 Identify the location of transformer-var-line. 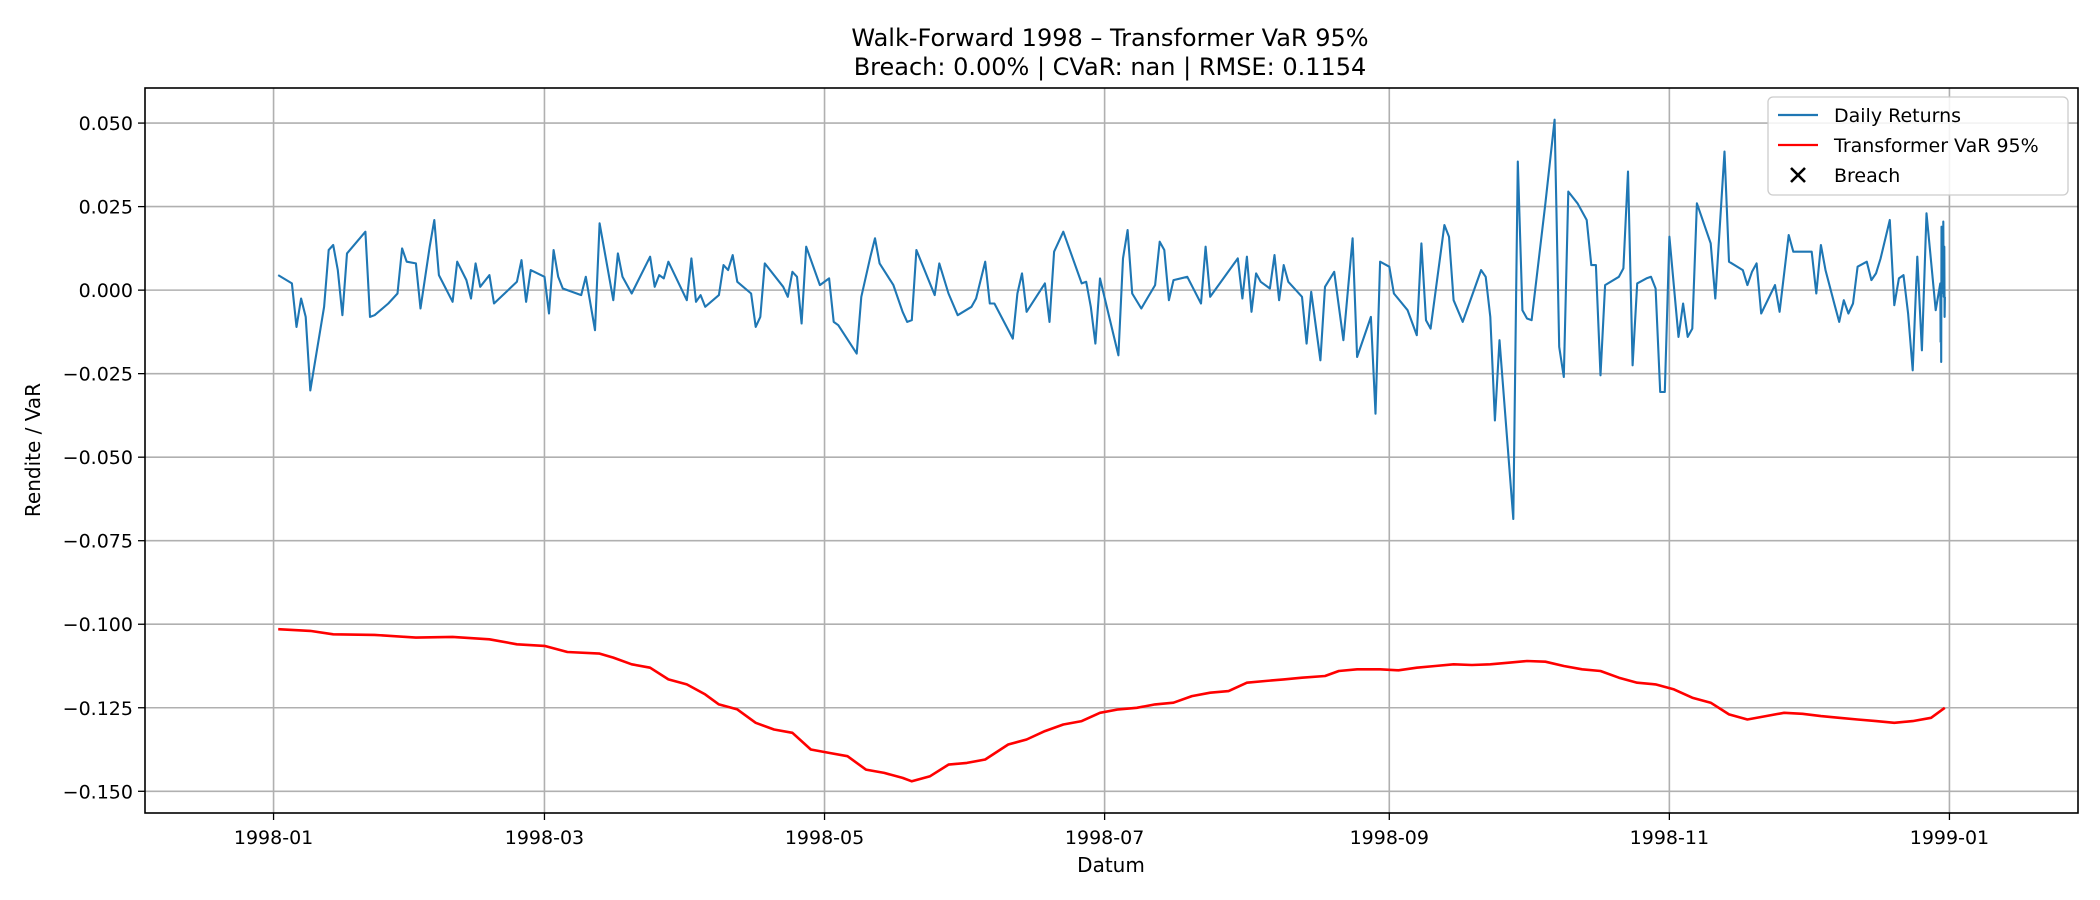
(1112, 705).